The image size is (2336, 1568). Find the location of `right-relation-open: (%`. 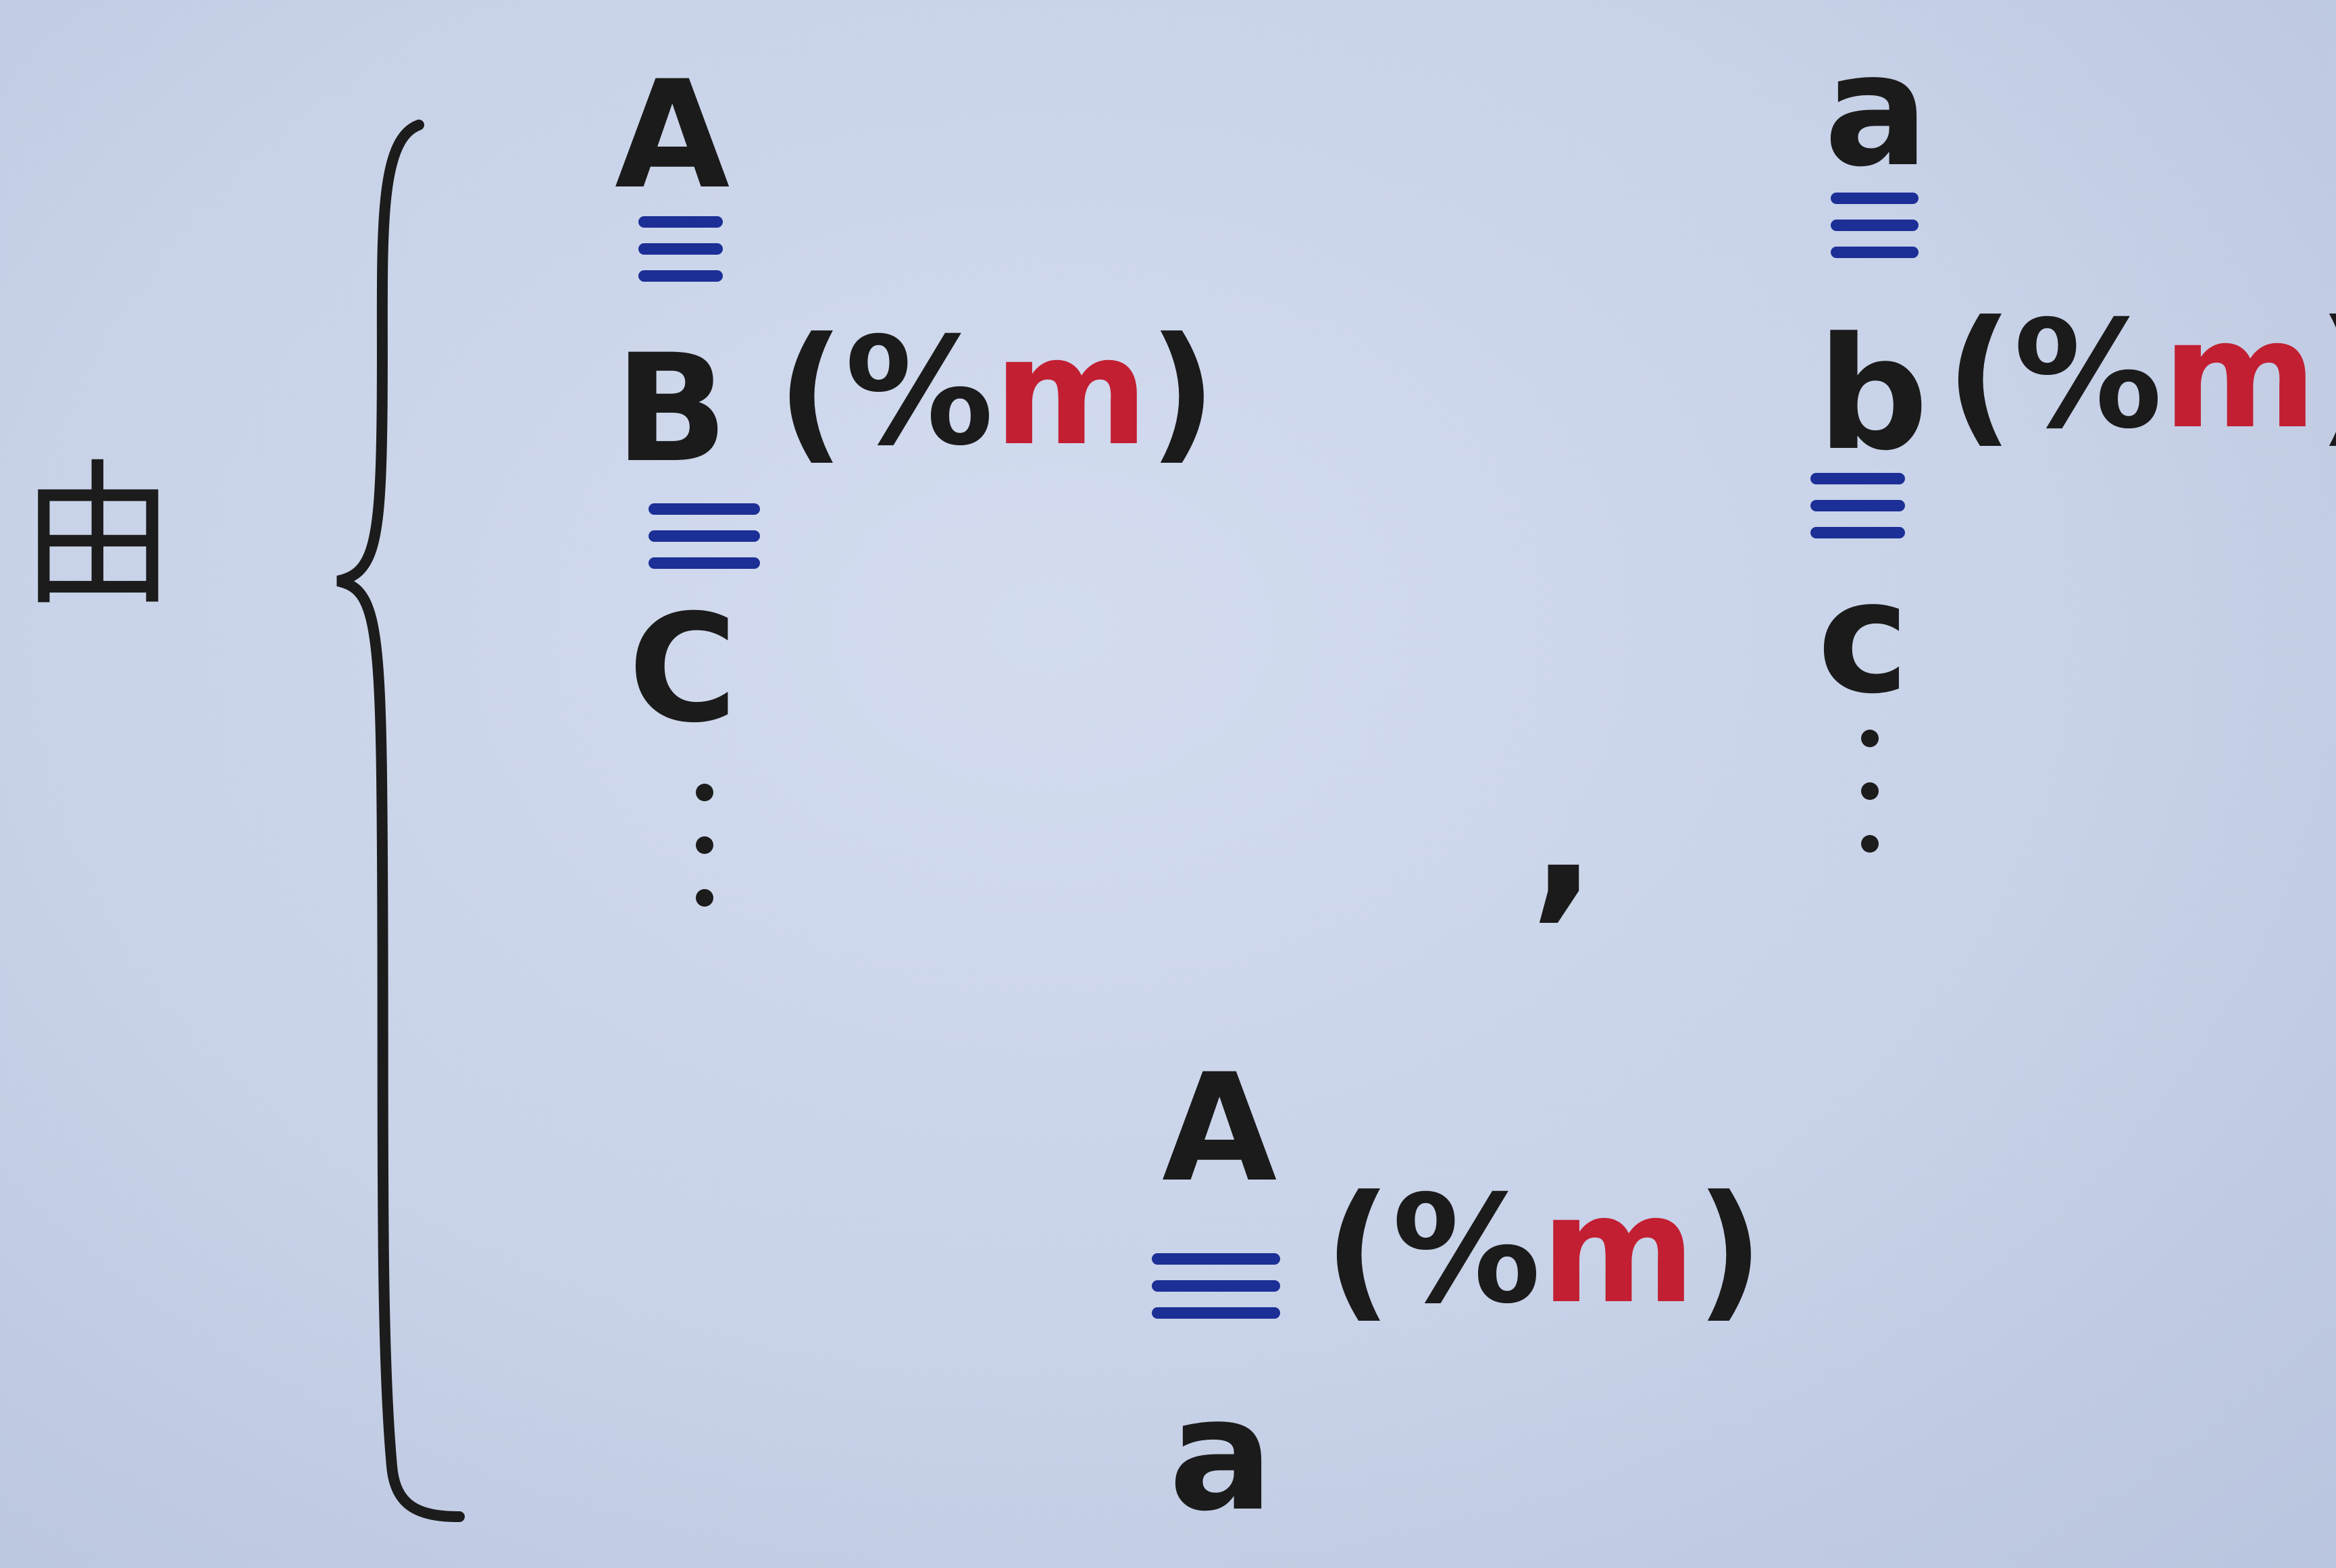

right-relation-open: (% is located at coordinates (2054, 374).